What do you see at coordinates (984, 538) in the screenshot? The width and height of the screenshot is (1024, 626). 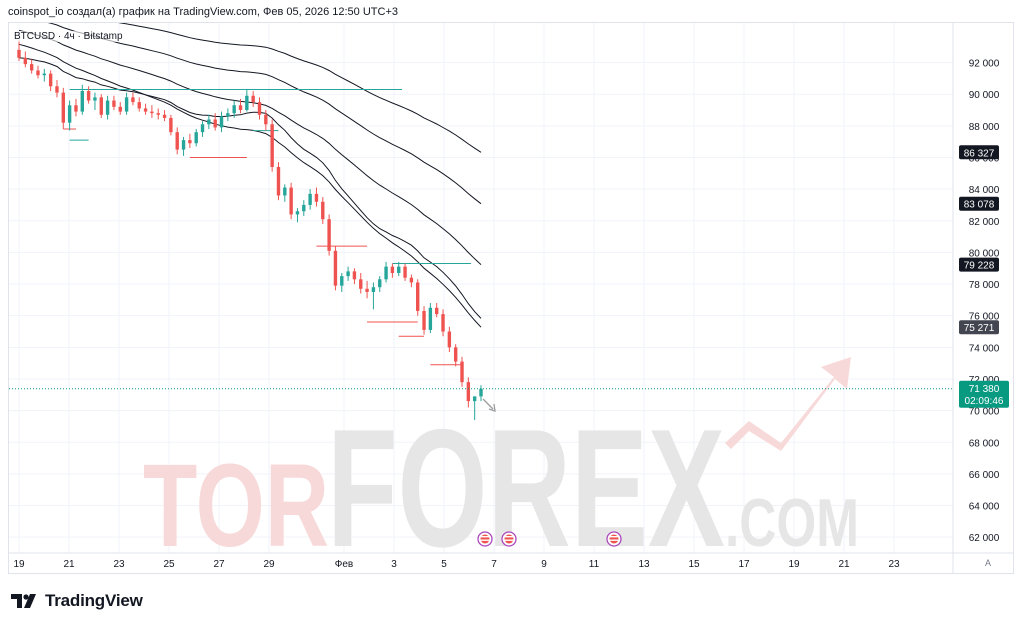 I see `y-tick-label: 62 000` at bounding box center [984, 538].